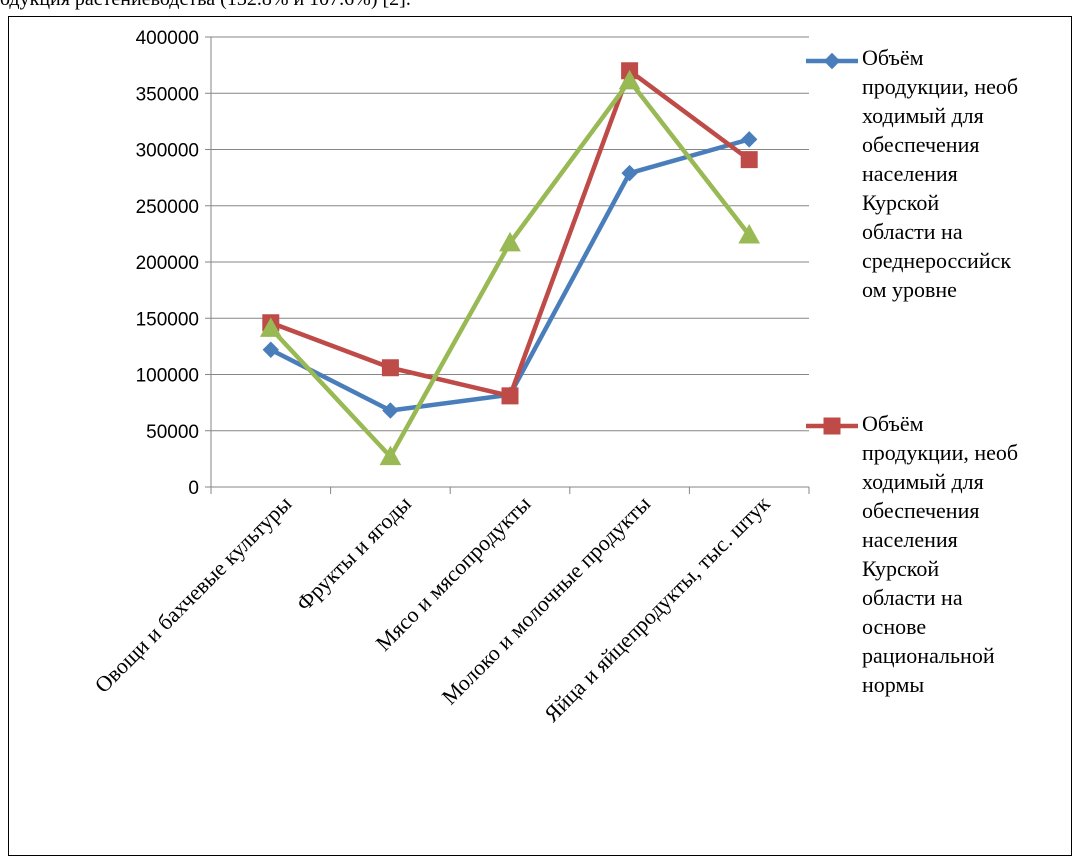  What do you see at coordinates (167, 376) in the screenshot?
I see `y-tick-label: 100000` at bounding box center [167, 376].